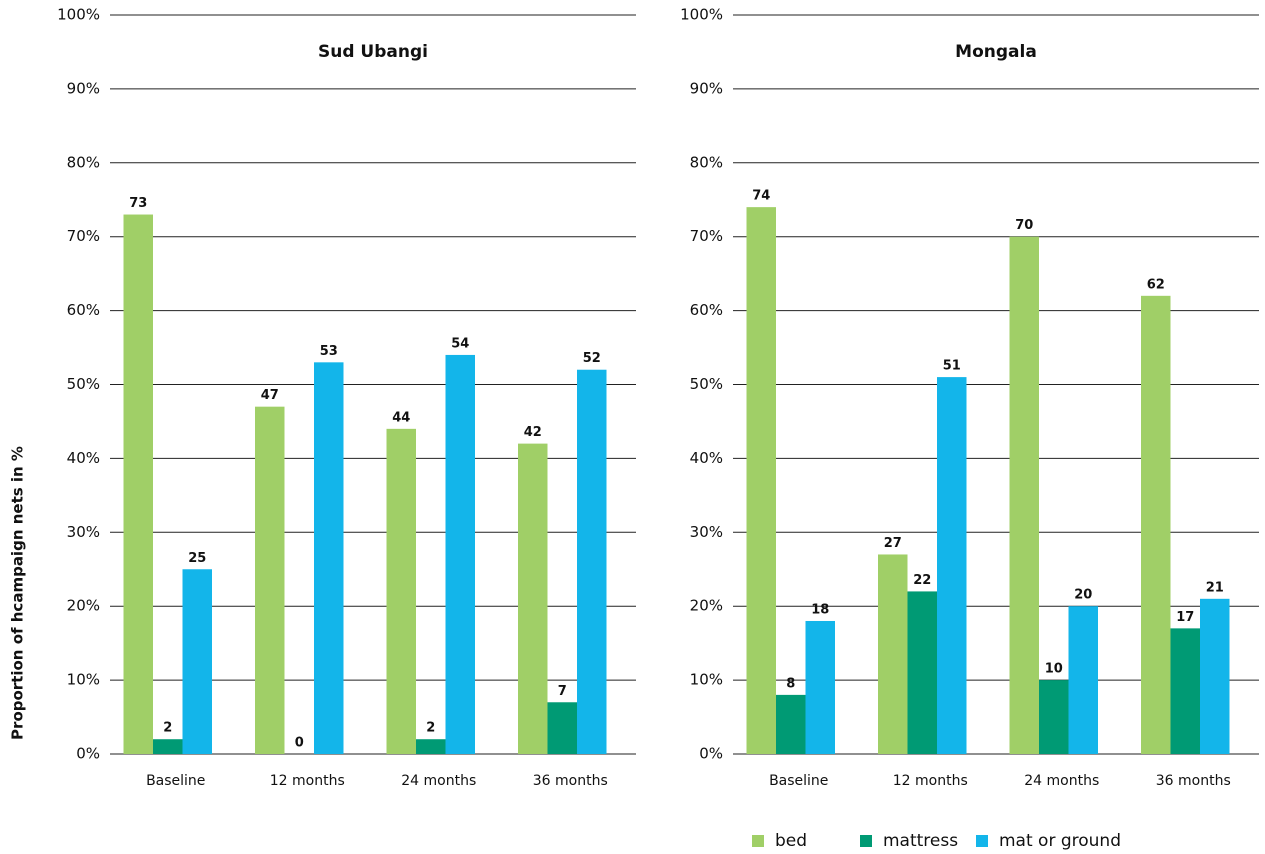 This screenshot has width=1265, height=854. What do you see at coordinates (791, 841) in the screenshot?
I see `legend-label: bed` at bounding box center [791, 841].